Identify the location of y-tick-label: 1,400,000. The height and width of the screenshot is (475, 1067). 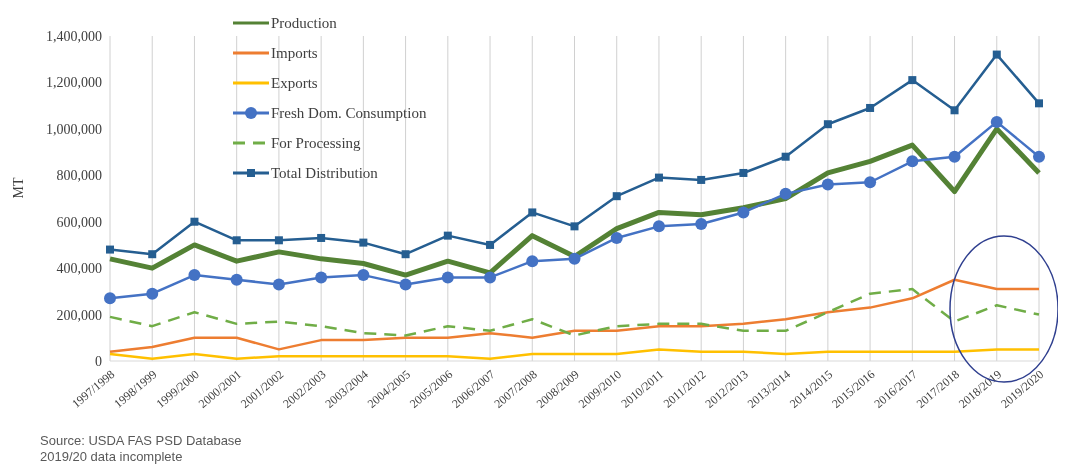
(74, 36).